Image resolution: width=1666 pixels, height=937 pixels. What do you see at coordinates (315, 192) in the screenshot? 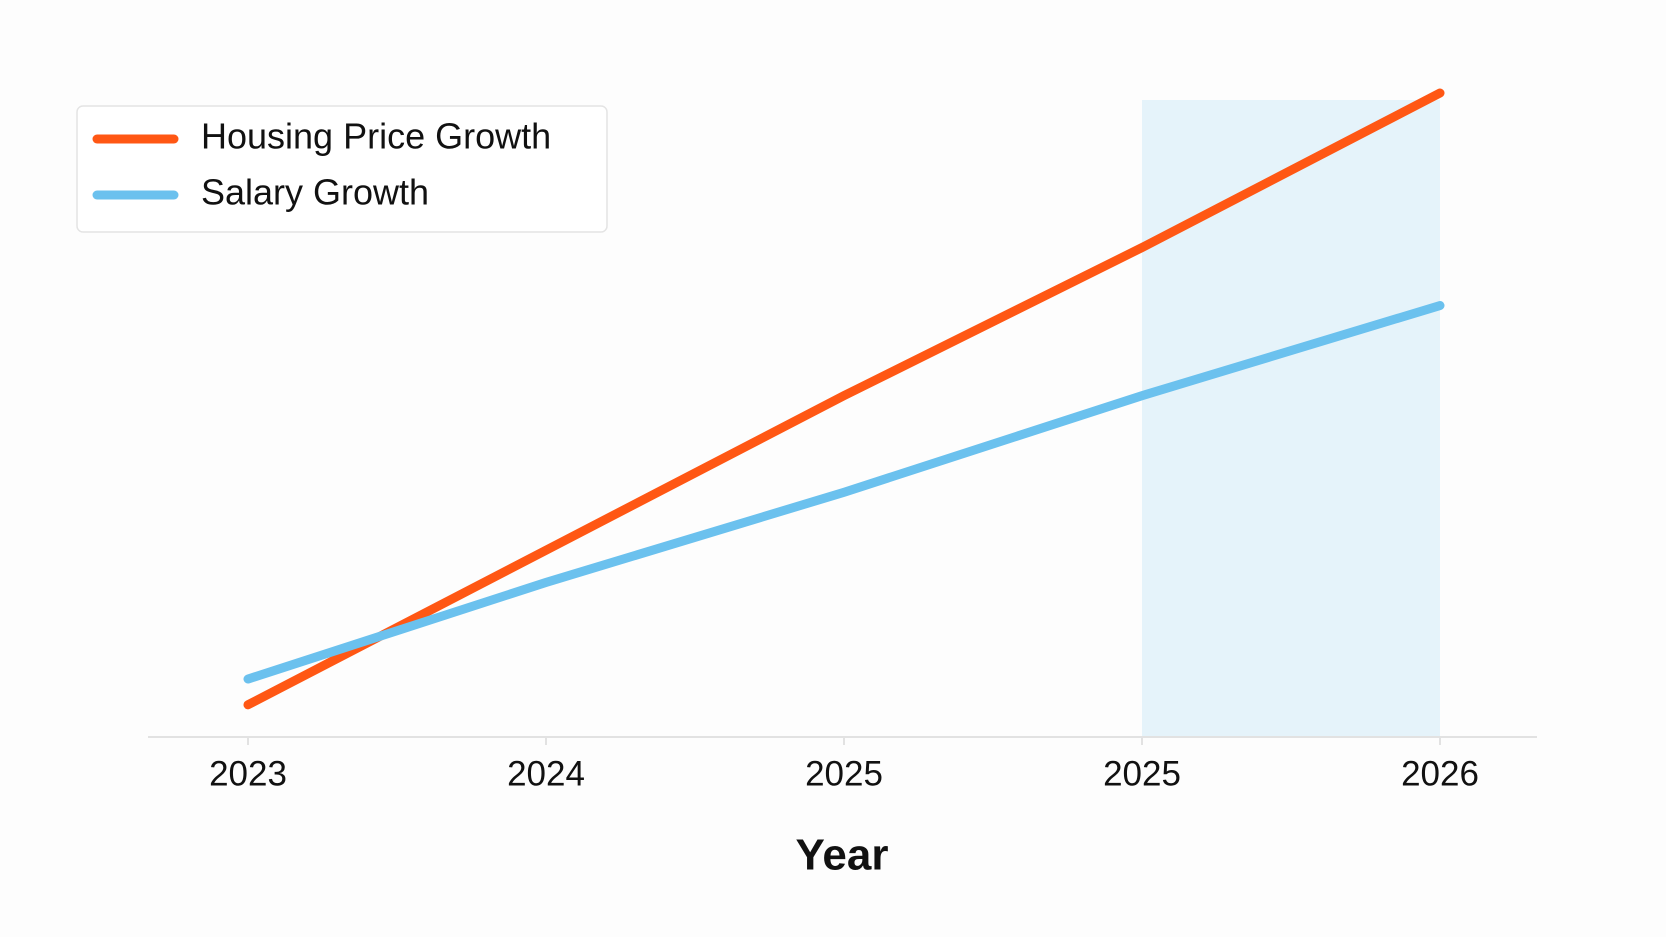
I see `legend-label: Salary Growth` at bounding box center [315, 192].